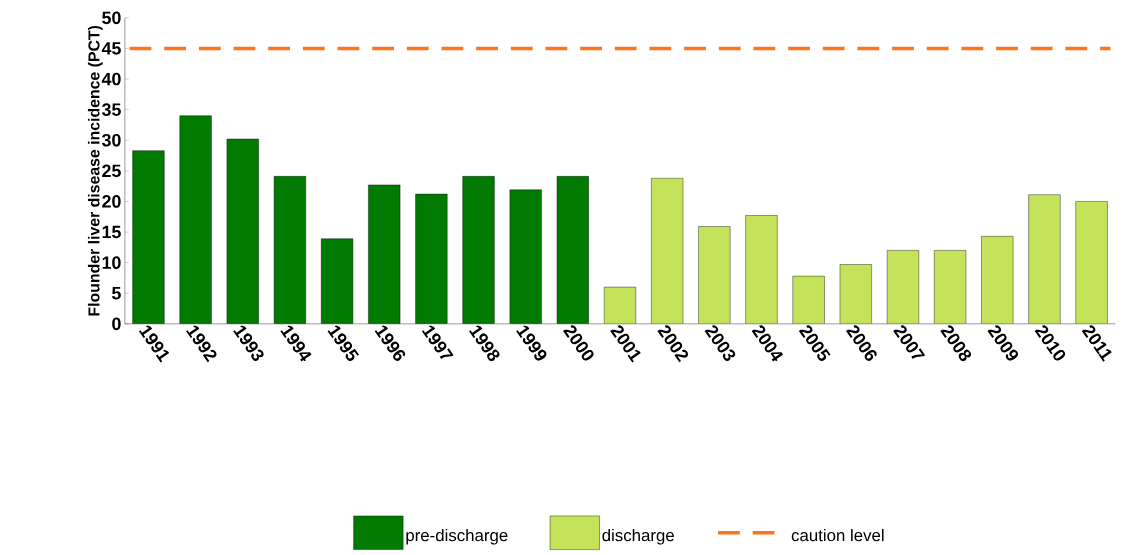  What do you see at coordinates (116, 324) in the screenshot?
I see `y-tick-label: 0` at bounding box center [116, 324].